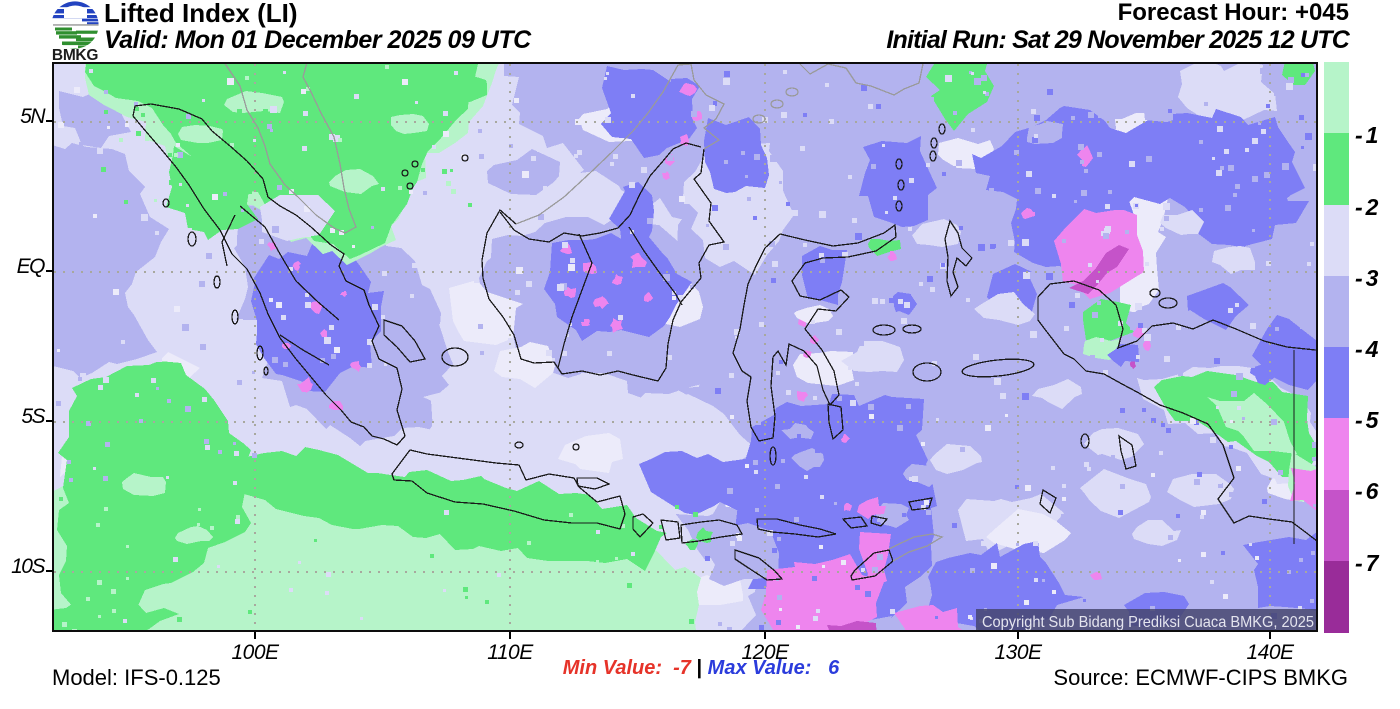  I want to click on svg-text: BMKG, so click(75, 54).